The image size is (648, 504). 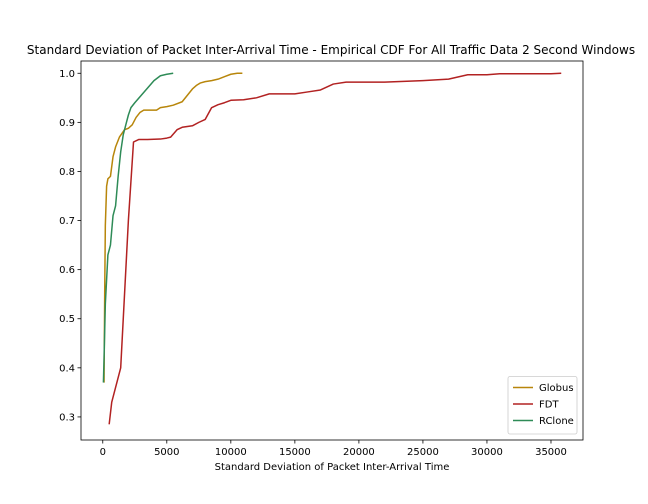 What do you see at coordinates (70, 246) in the screenshot?
I see `y-axis: 0.3 0.4 0.5 0.6 0.7 0.8 0.9 1.0` at bounding box center [70, 246].